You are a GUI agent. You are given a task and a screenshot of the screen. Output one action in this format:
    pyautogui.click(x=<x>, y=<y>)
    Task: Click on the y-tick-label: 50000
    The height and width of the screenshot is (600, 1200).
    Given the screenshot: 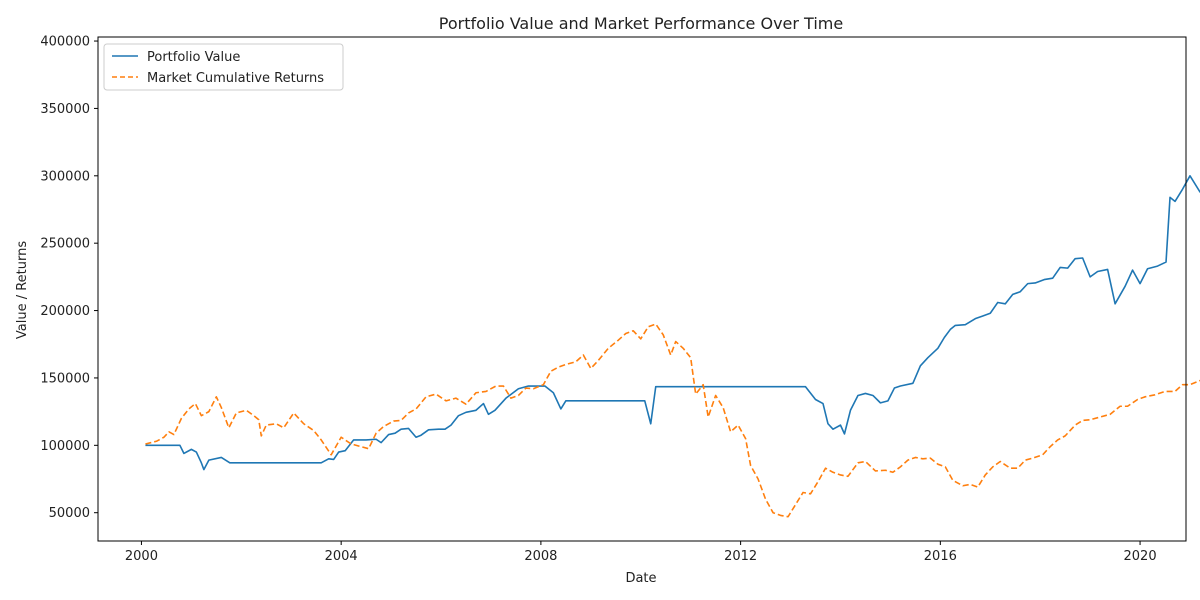 What is the action you would take?
    pyautogui.click(x=69, y=513)
    